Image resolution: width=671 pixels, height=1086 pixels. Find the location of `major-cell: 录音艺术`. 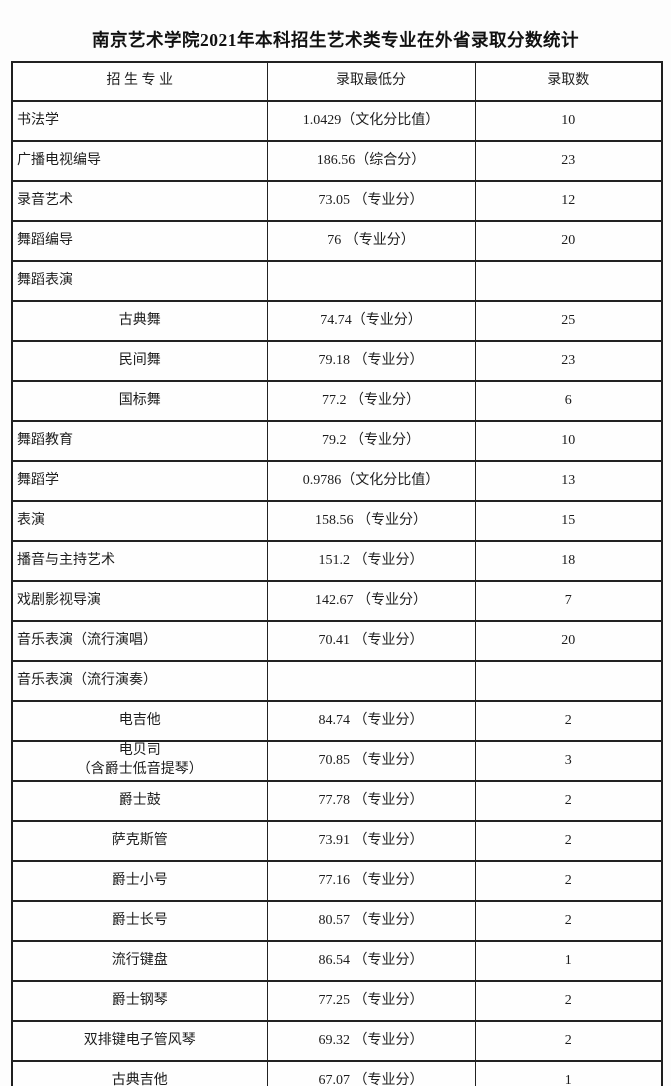

major-cell: 录音艺术 is located at coordinates (139, 201).